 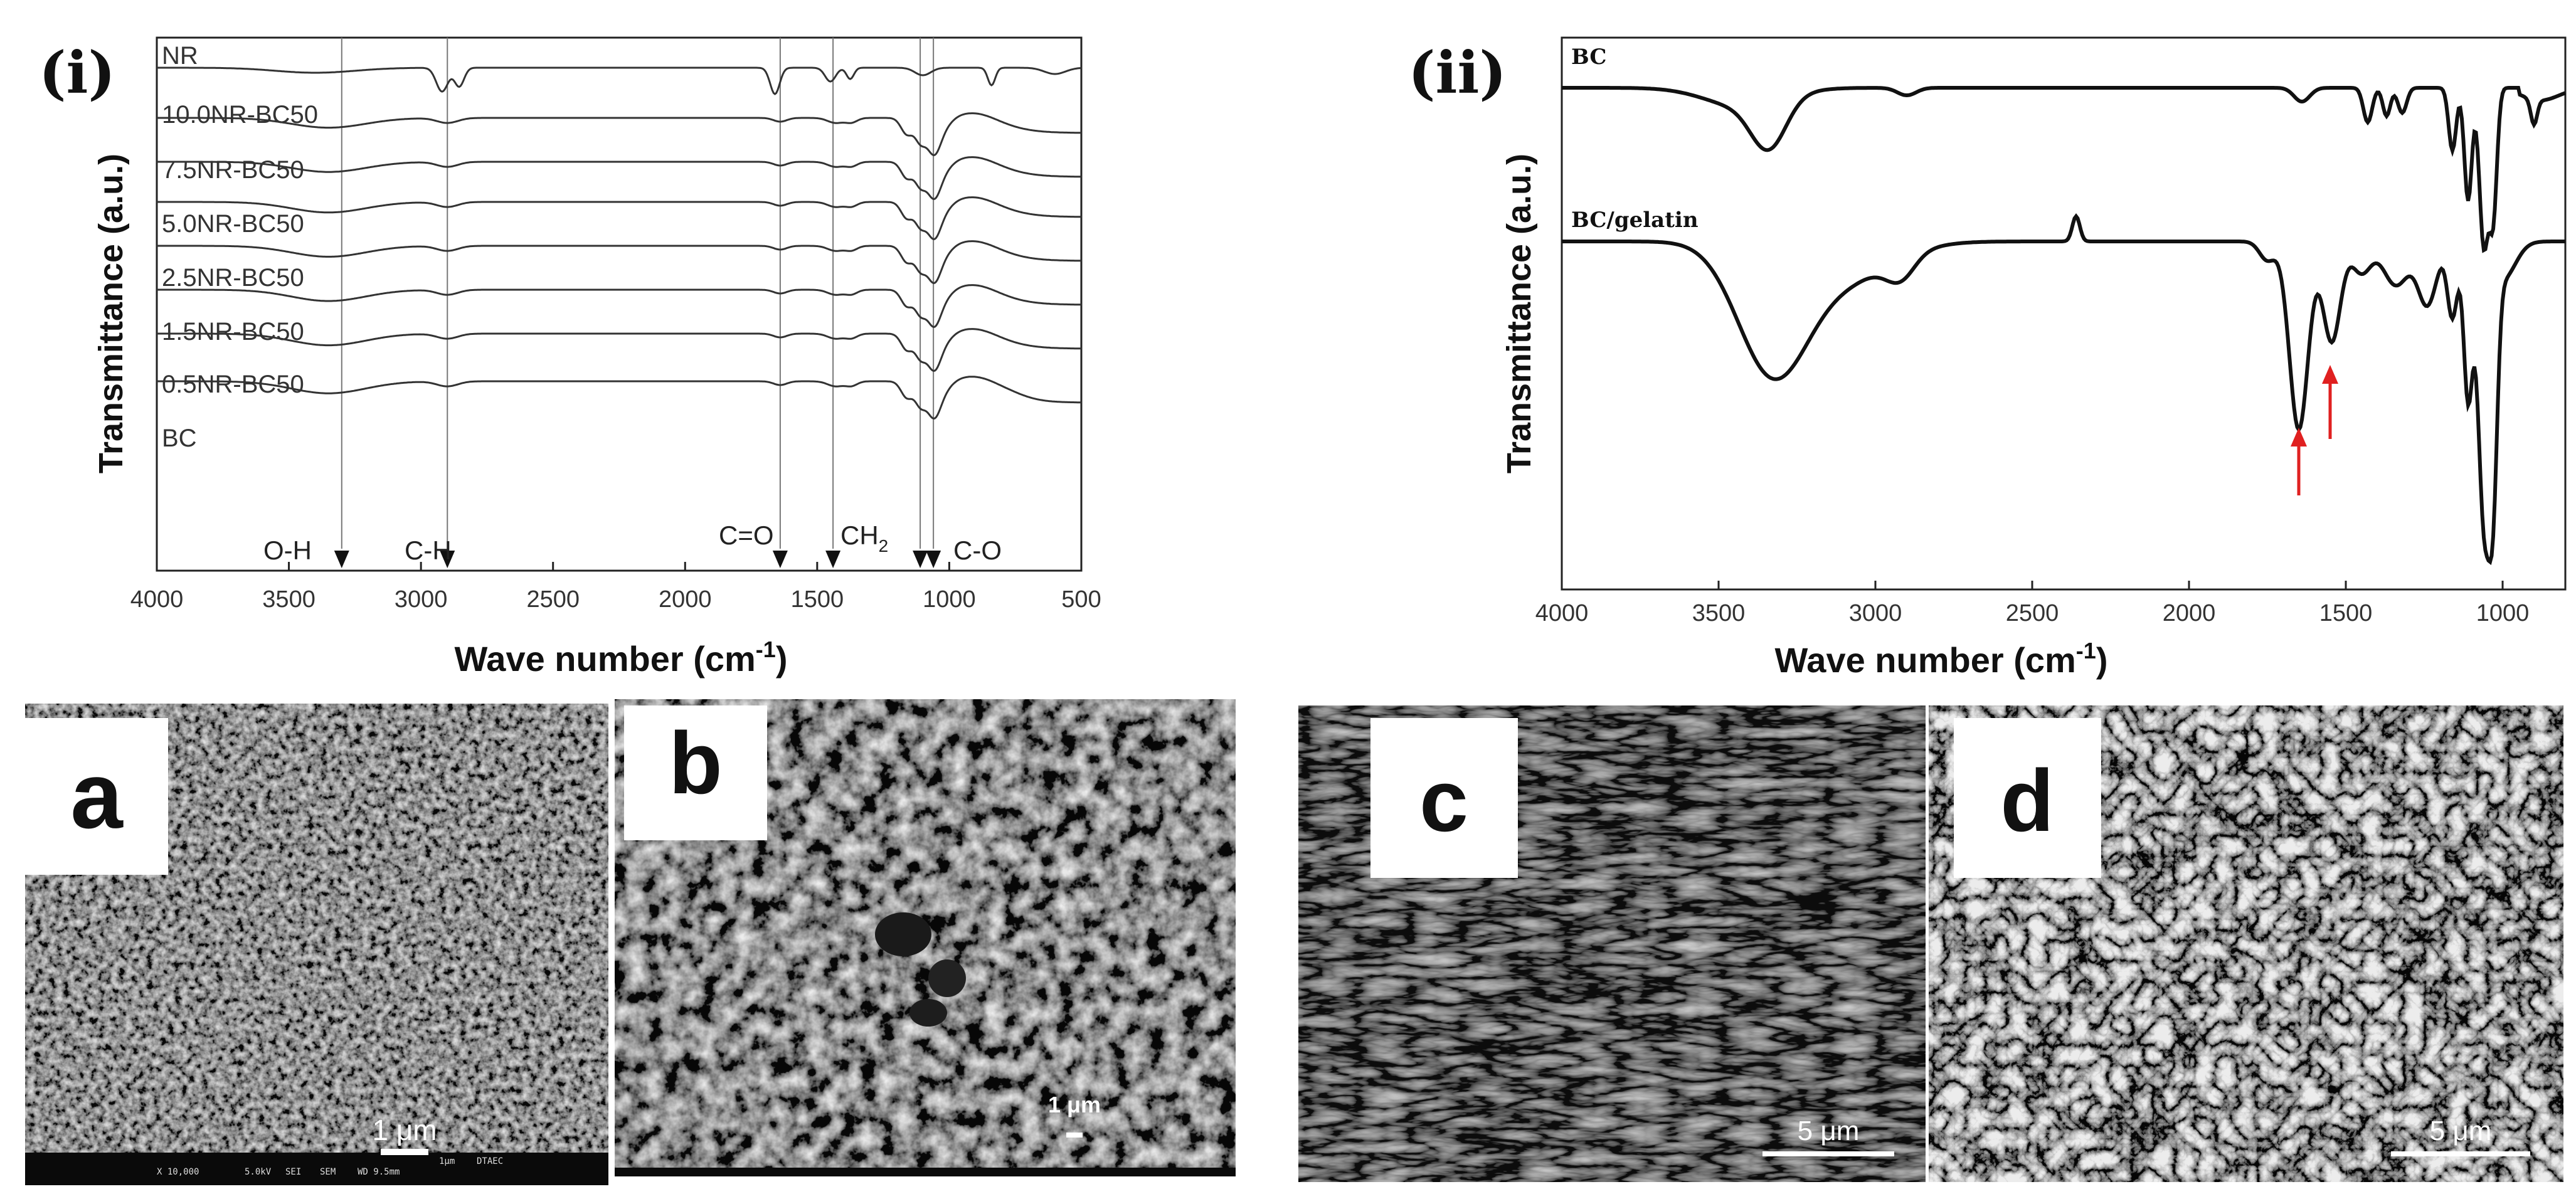 What do you see at coordinates (233, 224) in the screenshot?
I see `series-label: 5.0NR-BC50` at bounding box center [233, 224].